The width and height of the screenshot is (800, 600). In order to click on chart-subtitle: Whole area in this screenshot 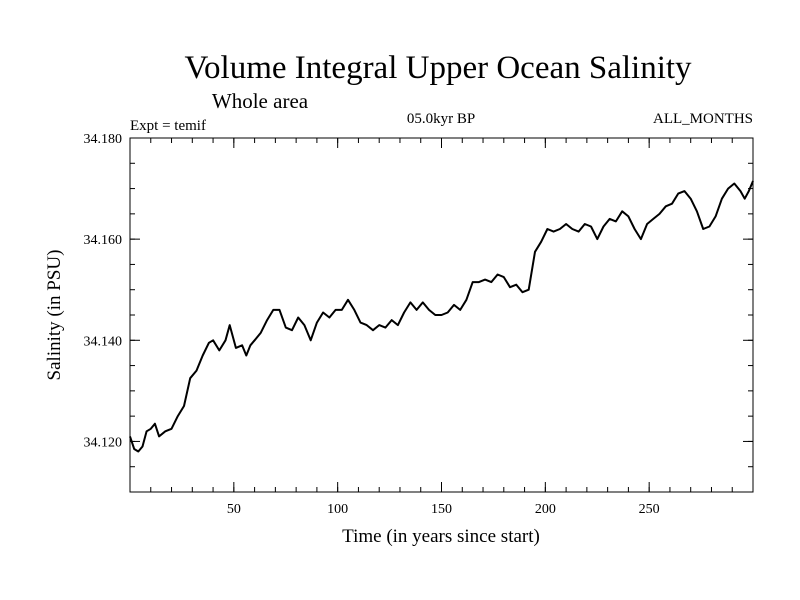, I will do `click(260, 101)`.